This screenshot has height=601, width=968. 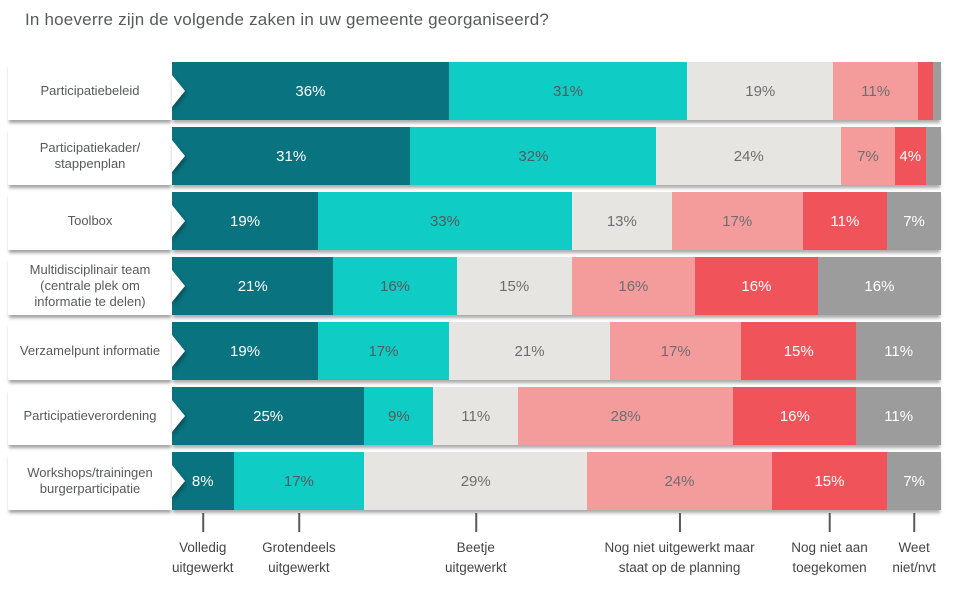 I want to click on segment-value-label: 36%, so click(x=310, y=91).